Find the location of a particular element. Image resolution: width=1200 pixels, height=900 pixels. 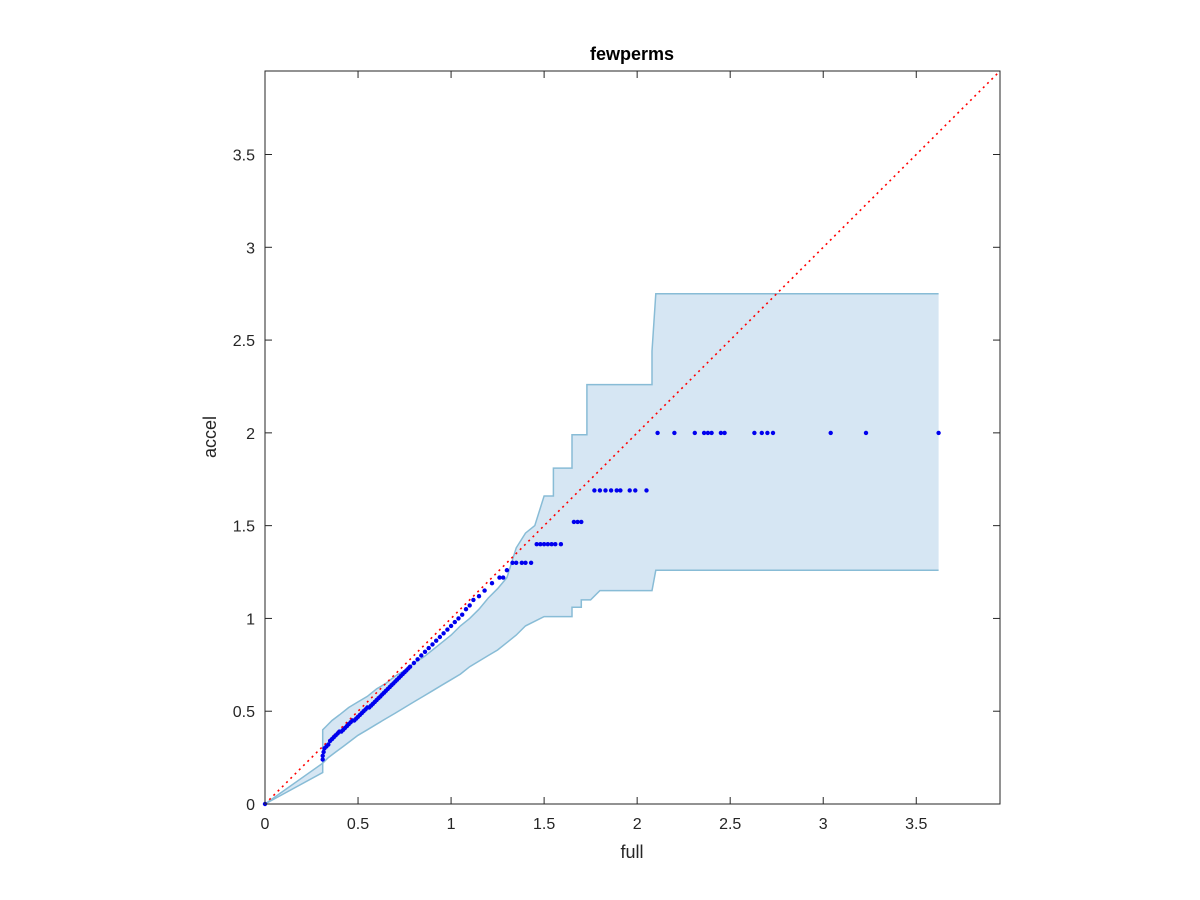

x-axis-label: full is located at coordinates (631, 852).